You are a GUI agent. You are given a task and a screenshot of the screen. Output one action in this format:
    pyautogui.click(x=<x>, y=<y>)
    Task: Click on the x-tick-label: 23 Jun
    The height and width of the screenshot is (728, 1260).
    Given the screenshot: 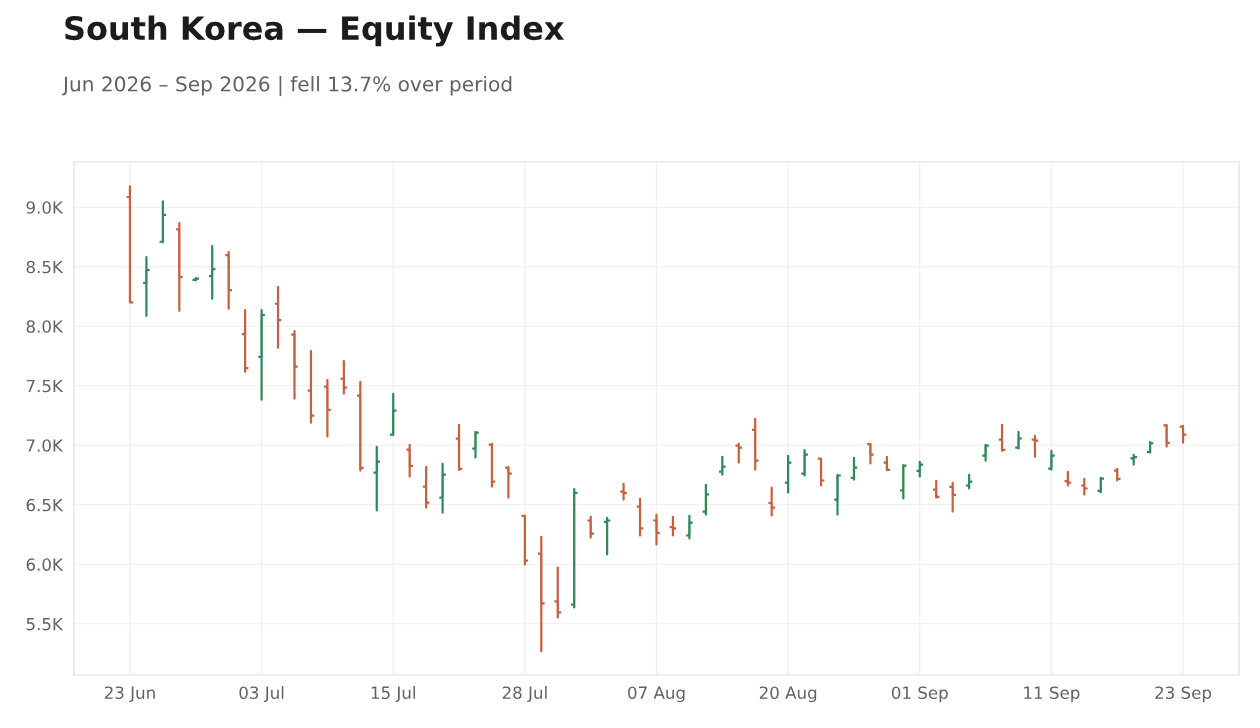 What is the action you would take?
    pyautogui.click(x=129, y=694)
    